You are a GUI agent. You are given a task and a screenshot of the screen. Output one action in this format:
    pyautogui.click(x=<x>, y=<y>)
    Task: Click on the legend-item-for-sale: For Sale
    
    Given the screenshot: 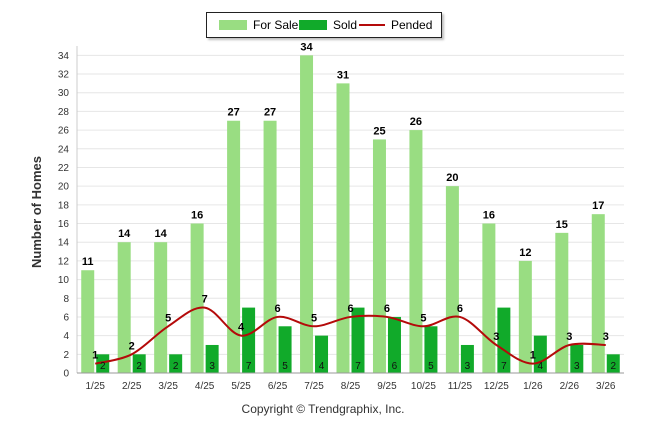 What is the action you would take?
    pyautogui.click(x=258, y=25)
    